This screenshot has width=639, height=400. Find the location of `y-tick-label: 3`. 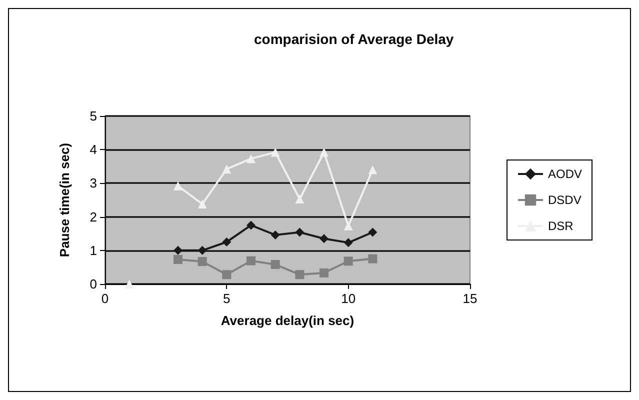

y-tick-label: 3 is located at coordinates (93, 183).